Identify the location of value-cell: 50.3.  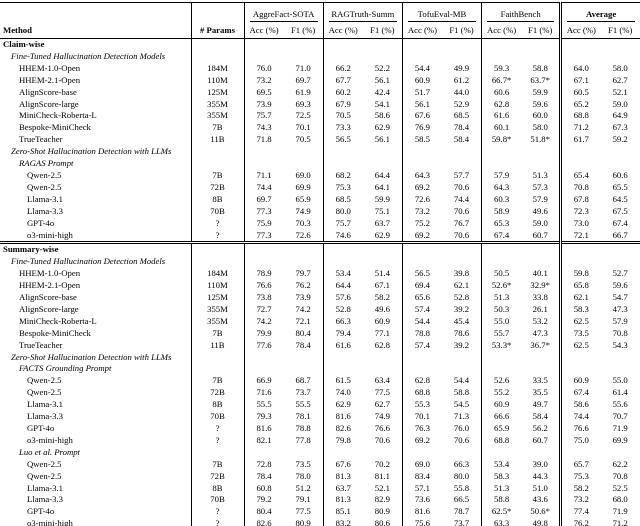
(501, 309).